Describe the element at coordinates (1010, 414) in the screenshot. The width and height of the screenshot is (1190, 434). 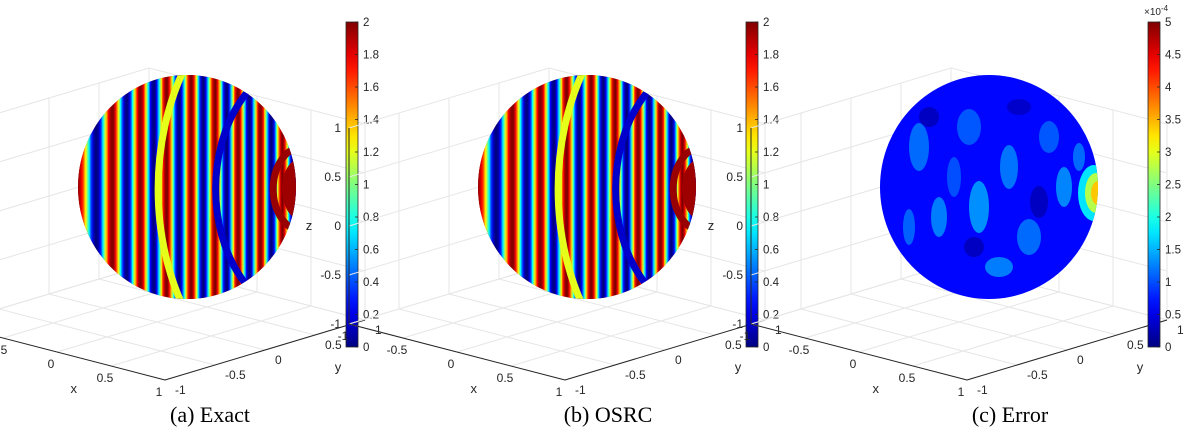
I see `caption-c: (c) Error` at that location.